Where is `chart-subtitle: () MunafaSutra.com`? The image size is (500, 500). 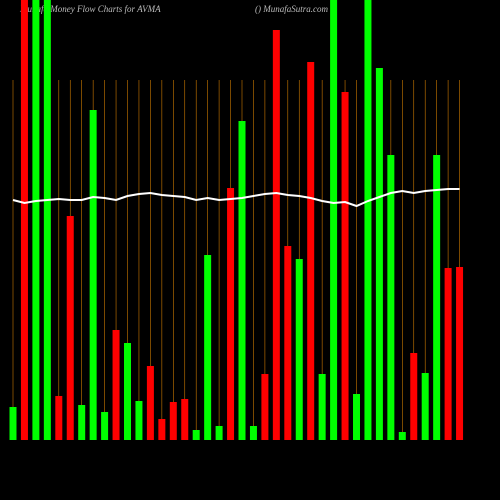 chart-subtitle: () MunafaSutra.com is located at coordinates (291, 9).